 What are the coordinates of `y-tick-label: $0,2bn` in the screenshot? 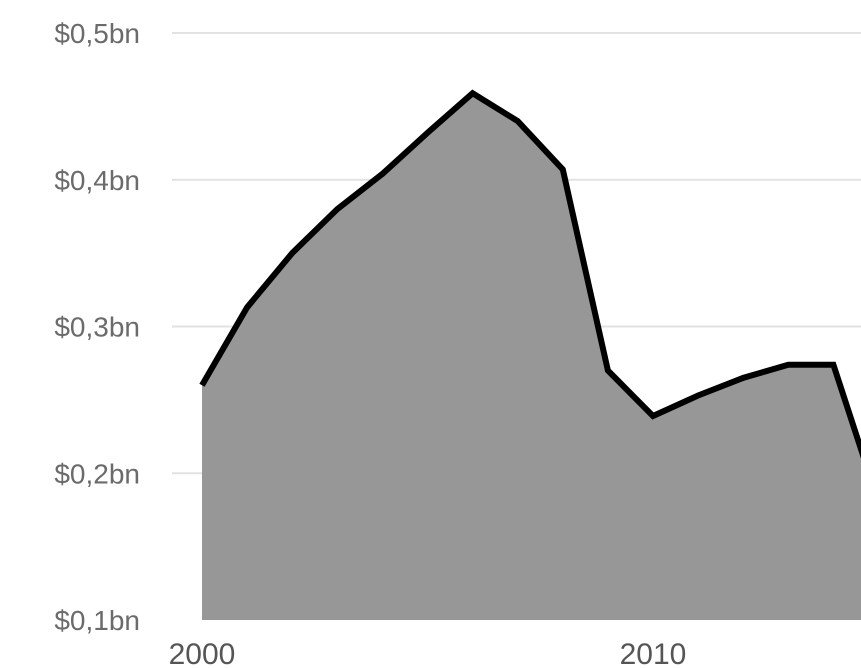 It's located at (97, 473).